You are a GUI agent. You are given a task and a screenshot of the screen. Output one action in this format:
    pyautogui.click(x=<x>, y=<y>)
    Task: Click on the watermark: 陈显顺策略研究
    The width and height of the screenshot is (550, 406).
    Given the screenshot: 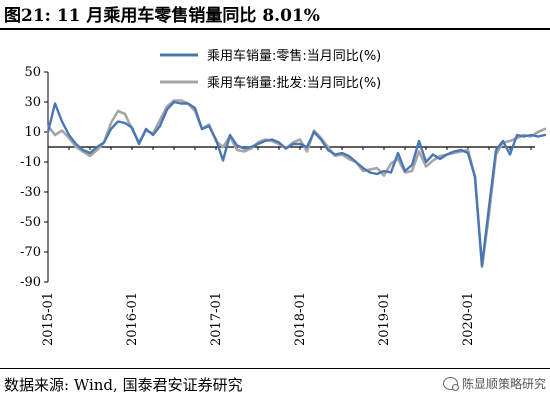 What is the action you would take?
    pyautogui.click(x=494, y=383)
    